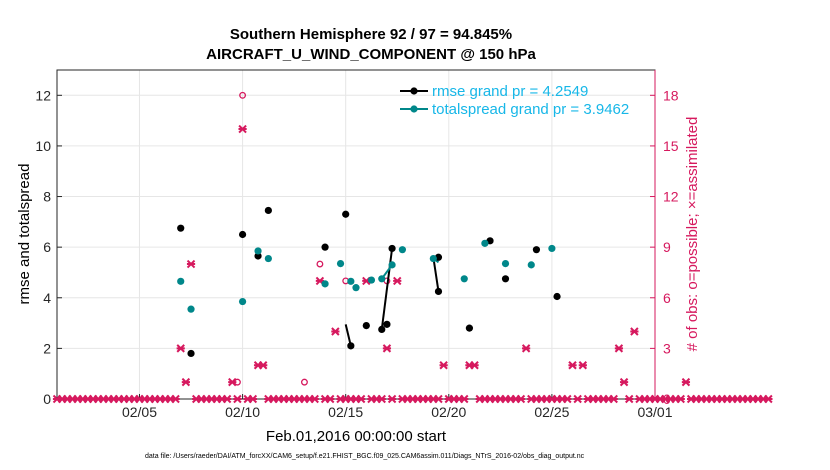 The width and height of the screenshot is (830, 470). What do you see at coordinates (371, 54) in the screenshot?
I see `chart-subtitle: AIRCRAFT_U_WIND_COMPONENT @ 150 hPa` at bounding box center [371, 54].